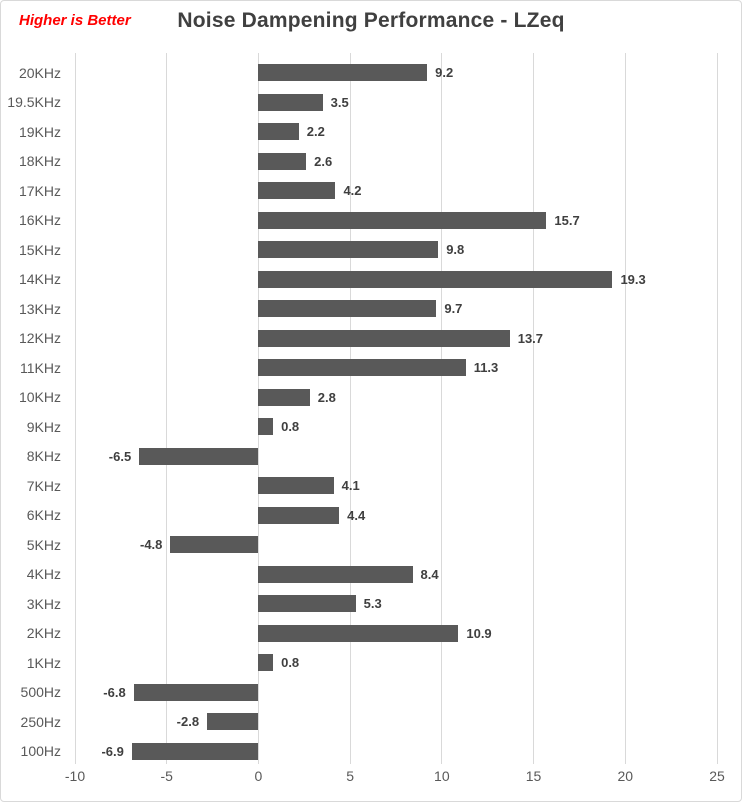  What do you see at coordinates (372, 603) in the screenshot?
I see `data-label: 5.3` at bounding box center [372, 603].